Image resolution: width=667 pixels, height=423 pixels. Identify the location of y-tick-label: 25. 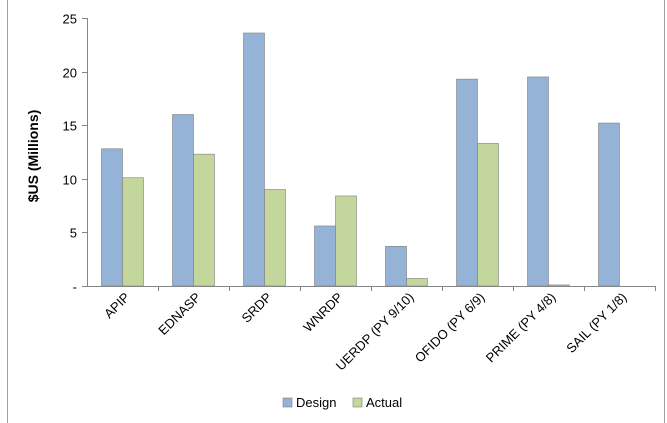
(70, 19).